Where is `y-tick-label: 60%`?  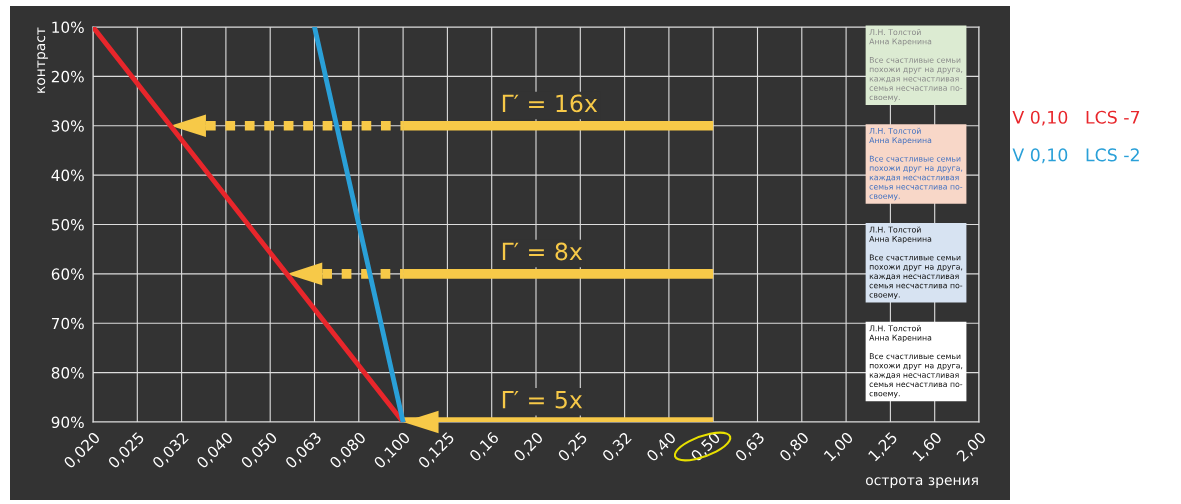
y-tick-label: 60% is located at coordinates (67, 274).